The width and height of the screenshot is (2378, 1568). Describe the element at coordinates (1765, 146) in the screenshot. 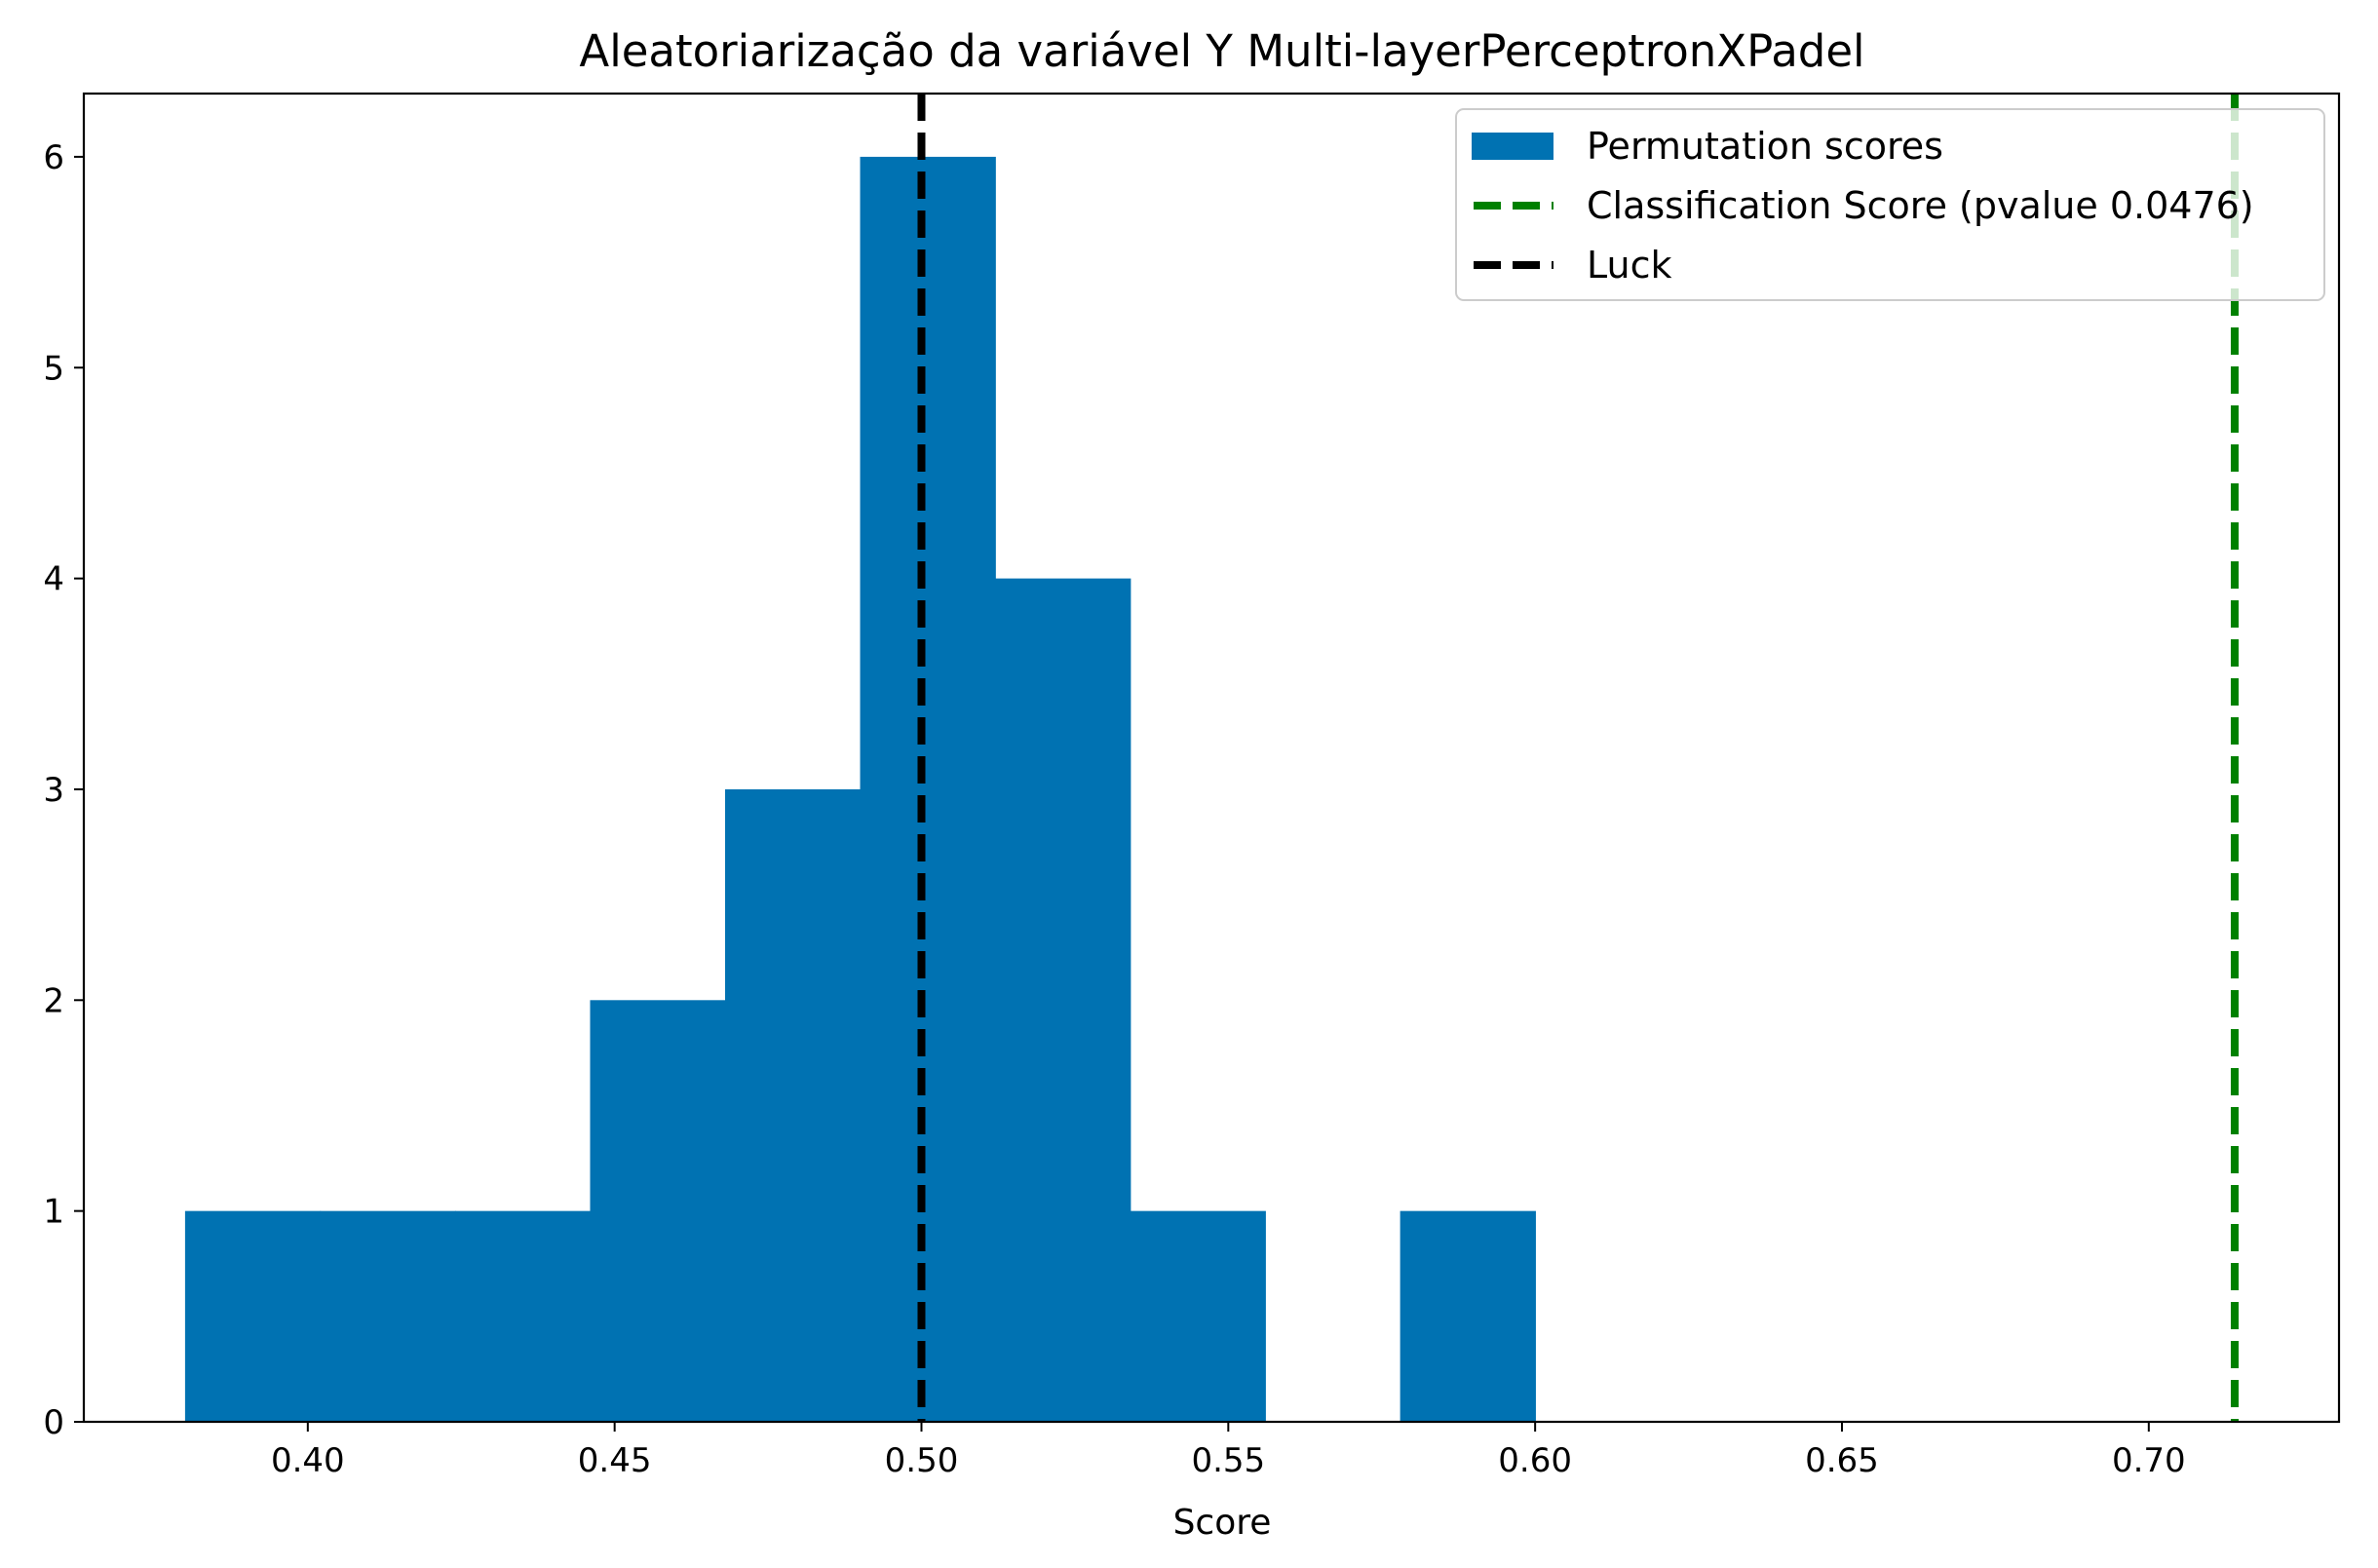

I see `legend-label: Permutation scores` at that location.